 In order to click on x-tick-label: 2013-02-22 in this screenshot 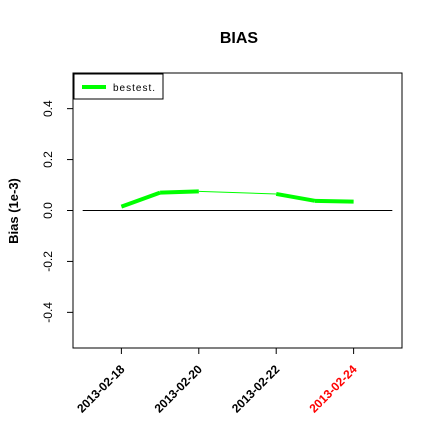, I will do `click(256, 389)`.